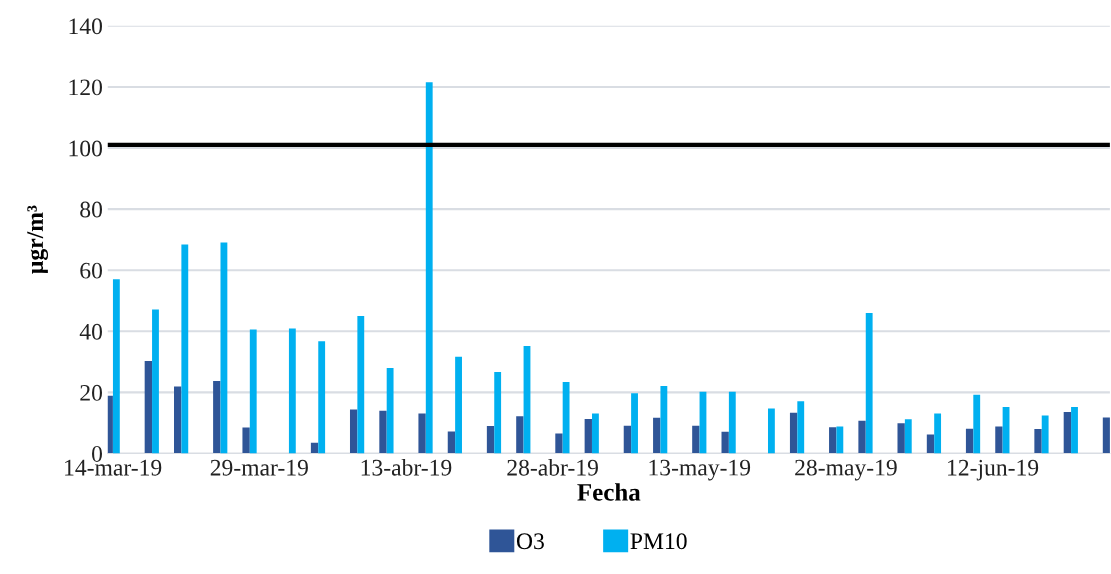 This screenshot has height=574, width=1111. Describe the element at coordinates (86, 87) in the screenshot. I see `y-tick-label: 120` at that location.